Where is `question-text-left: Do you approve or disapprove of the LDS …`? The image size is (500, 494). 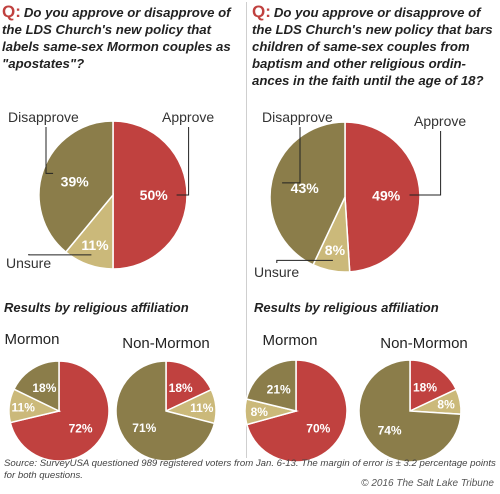
question-text-left: Do you approve or disapprove of the LDS … is located at coordinates (116, 38).